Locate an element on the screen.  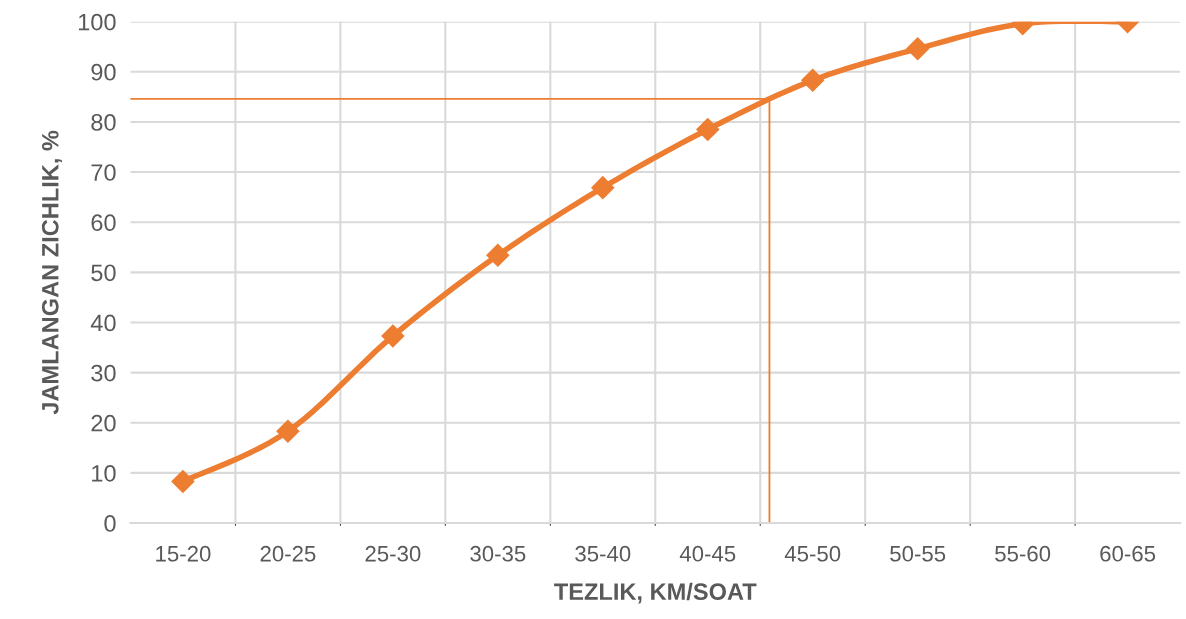
x-tick-label: 30-35 is located at coordinates (498, 553).